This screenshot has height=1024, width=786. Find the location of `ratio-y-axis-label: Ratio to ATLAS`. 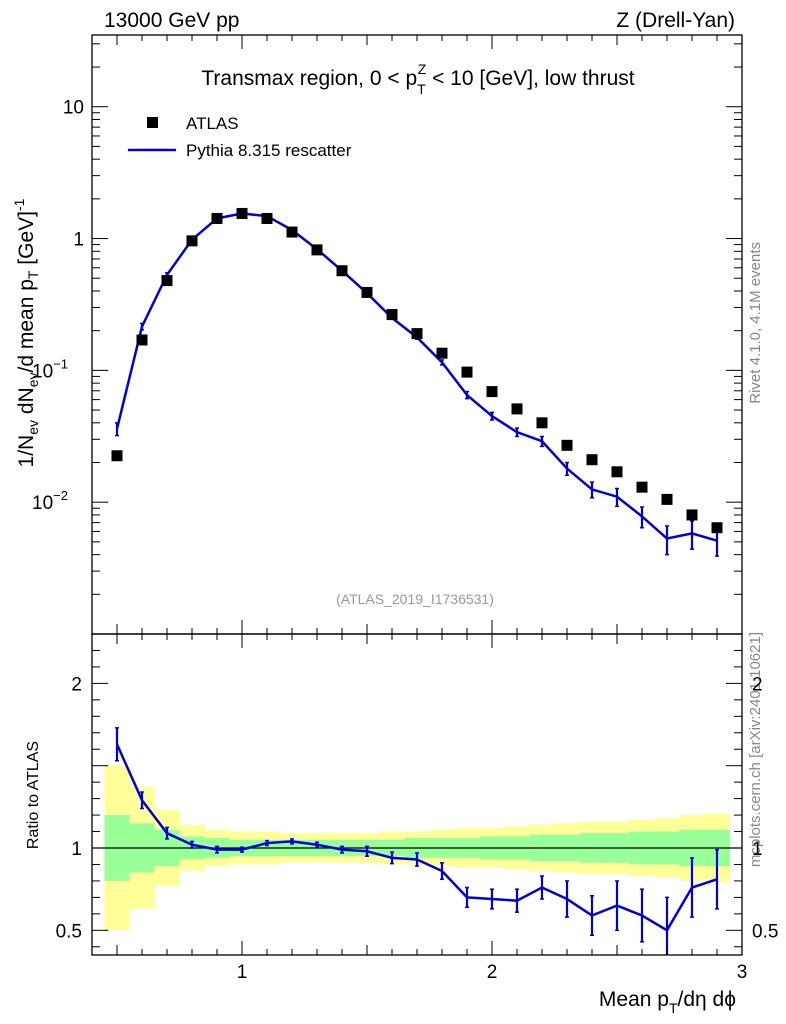

ratio-y-axis-label: Ratio to ATLAS is located at coordinates (33, 795).